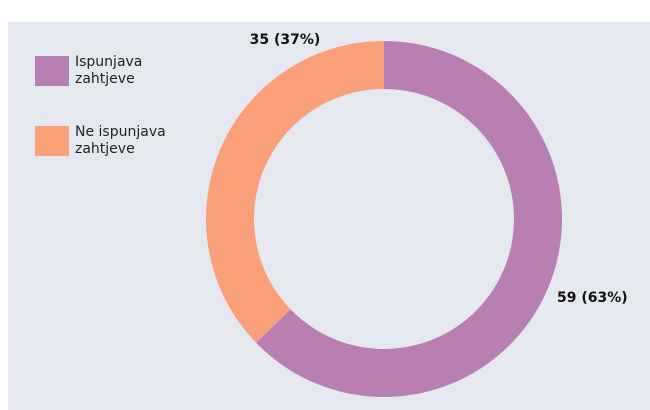 The image size is (650, 410). I want to click on slice-label: 59 (63%), so click(592, 298).